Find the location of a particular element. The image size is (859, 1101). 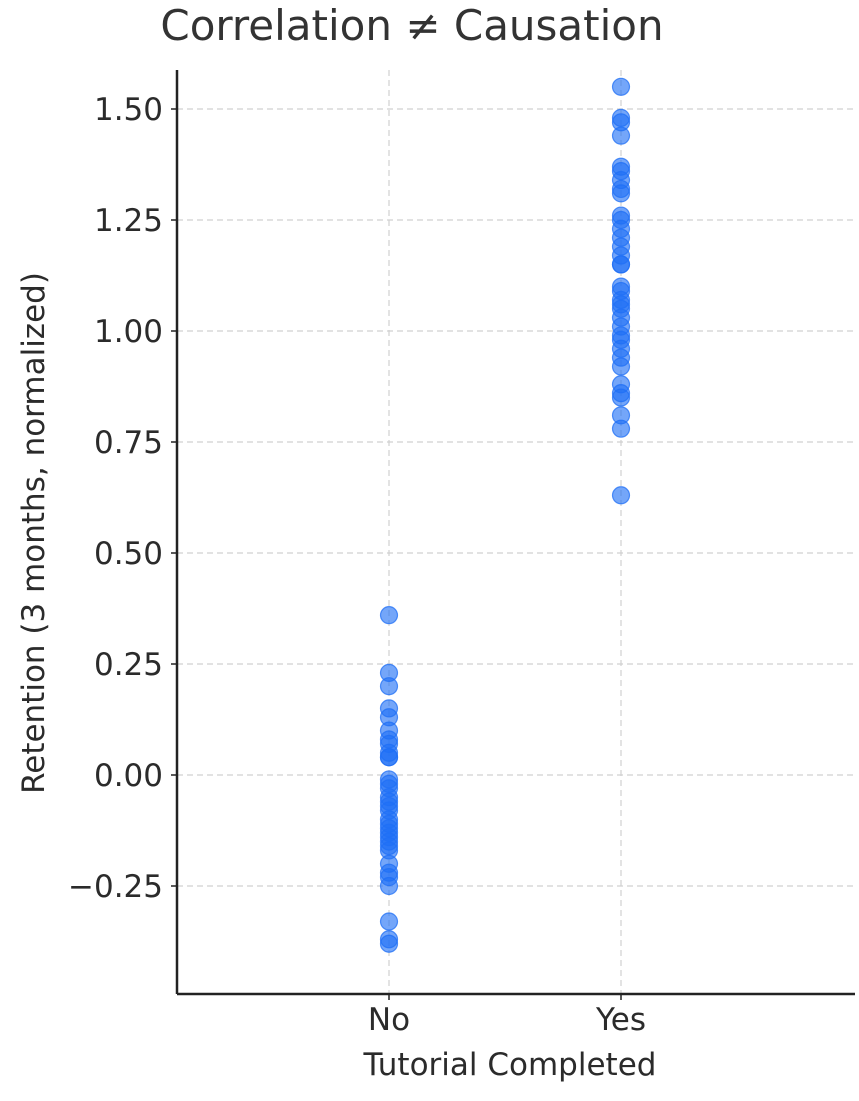

y-tick-label: −0.25 is located at coordinates (115, 887).